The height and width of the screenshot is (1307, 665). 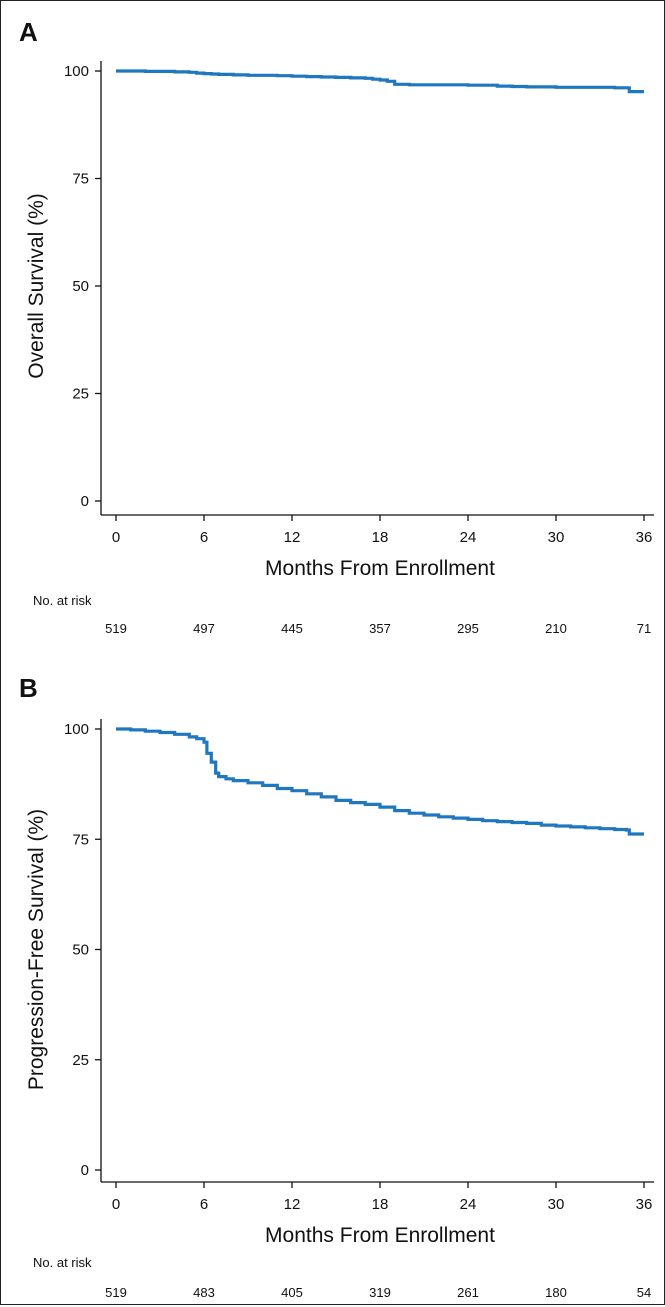 What do you see at coordinates (644, 1204) in the screenshot?
I see `pfs-x-tick-label: 36` at bounding box center [644, 1204].